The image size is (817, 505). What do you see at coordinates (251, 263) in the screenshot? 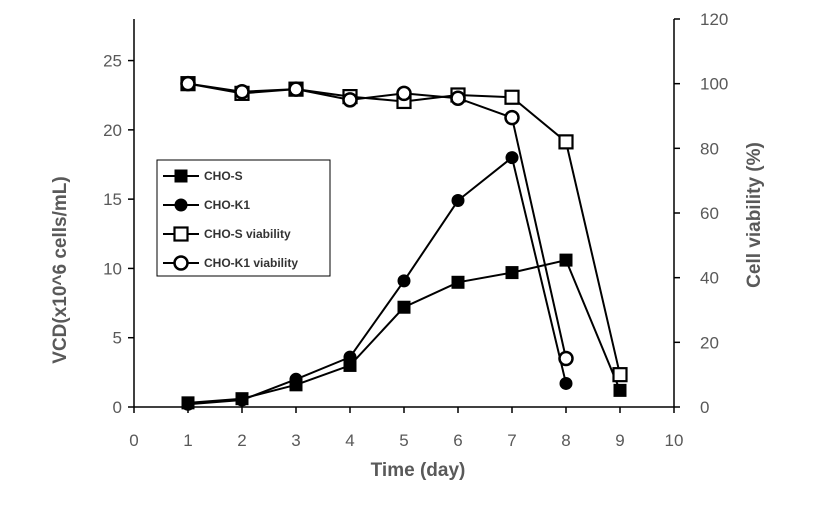
I see `legend-label: CHO-K1 viability` at bounding box center [251, 263].